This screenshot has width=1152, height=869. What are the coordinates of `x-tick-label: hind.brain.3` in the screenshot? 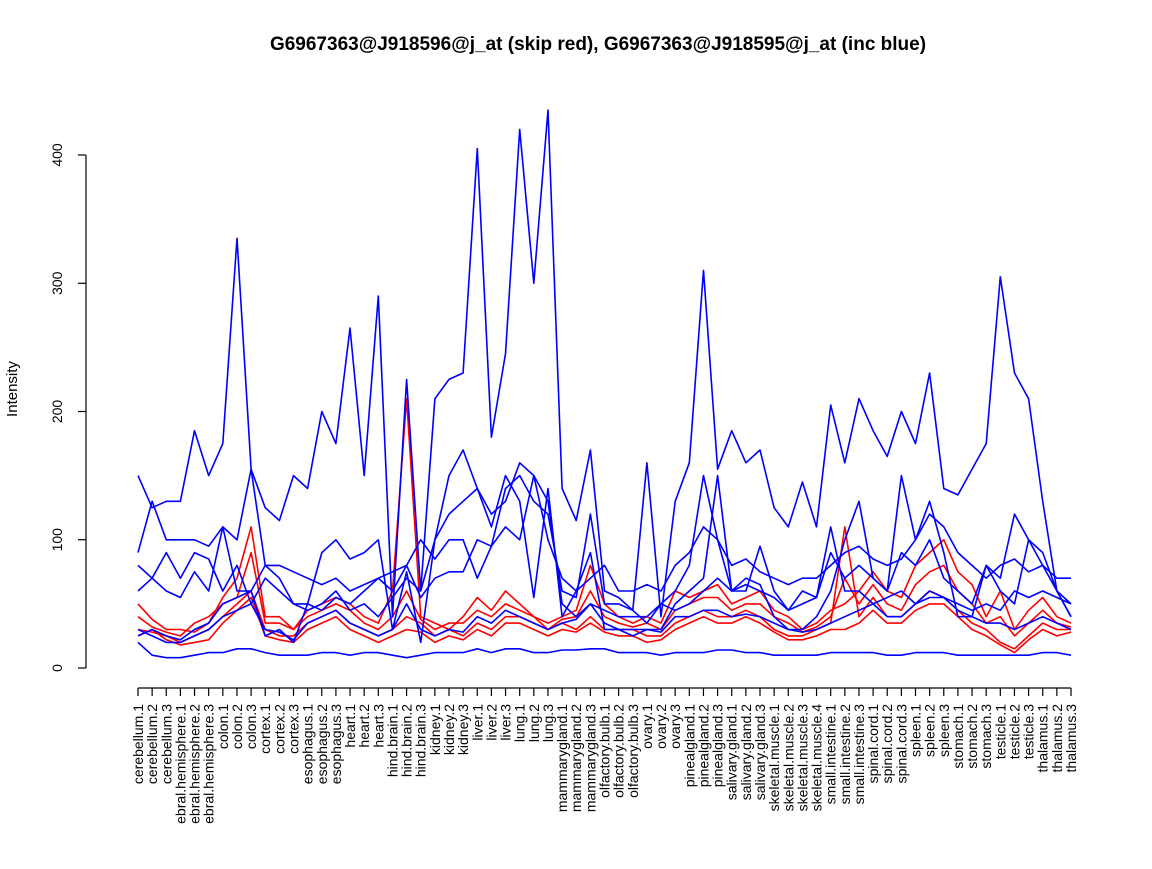 It's located at (421, 740).